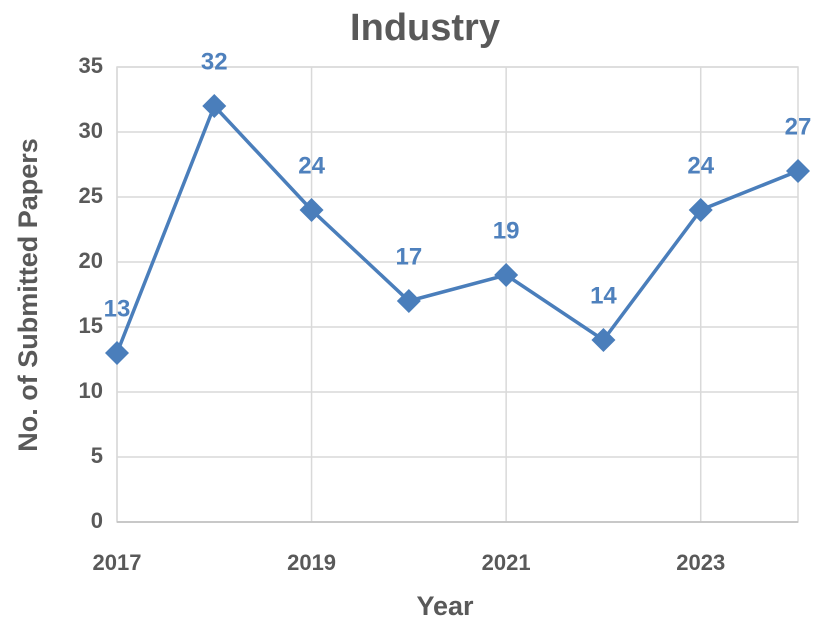 Image resolution: width=818 pixels, height=624 pixels. Describe the element at coordinates (445, 606) in the screenshot. I see `x-axis-label: Year` at that location.